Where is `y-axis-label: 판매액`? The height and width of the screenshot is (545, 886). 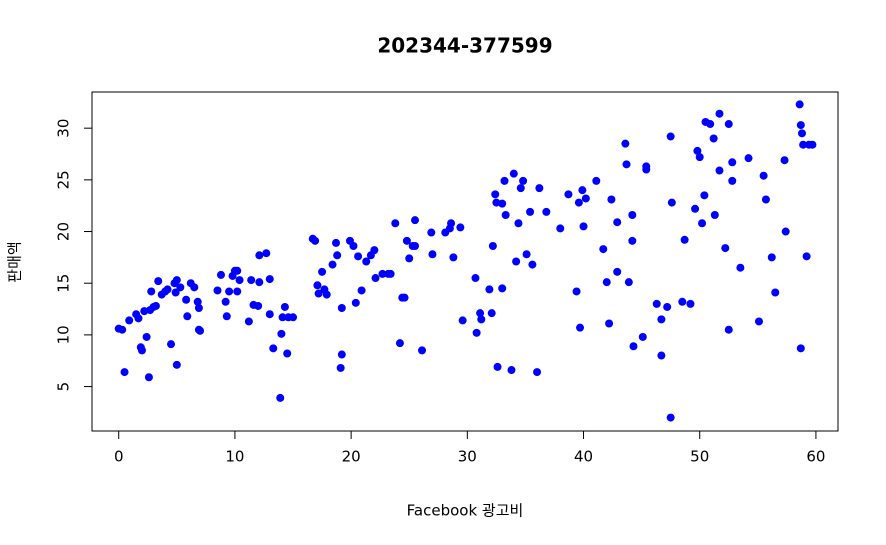 y-axis-label: 판매액 is located at coordinates (15, 261).